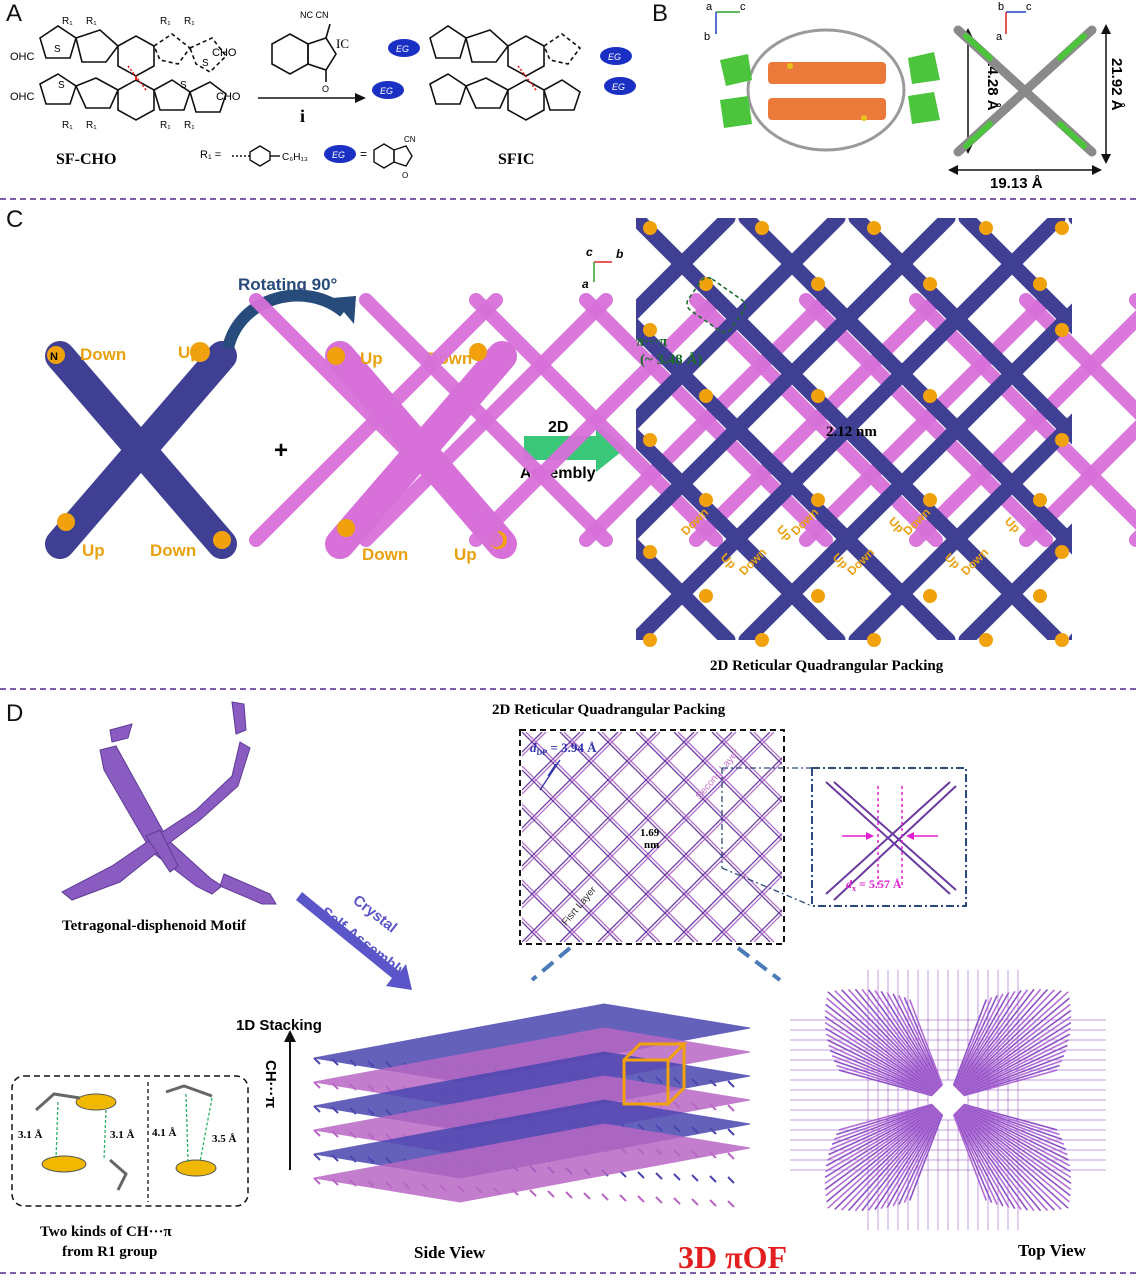  Describe the element at coordinates (614, 57) in the screenshot. I see `eg-badge-3: EG` at that location.